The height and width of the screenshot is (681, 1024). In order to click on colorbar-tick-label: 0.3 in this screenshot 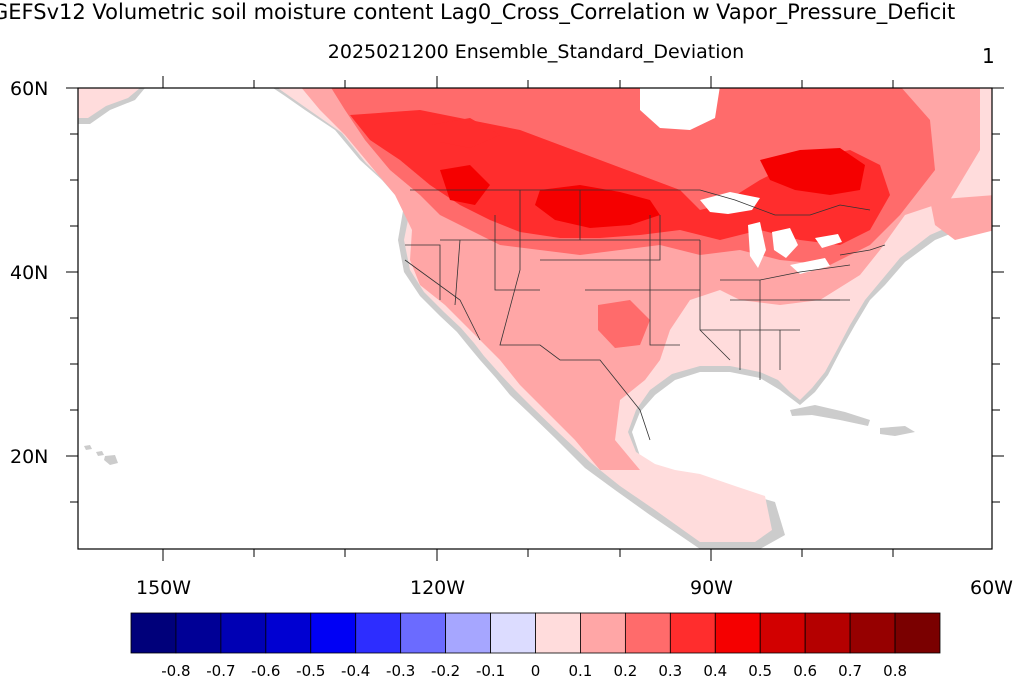, I will do `click(670, 671)`.